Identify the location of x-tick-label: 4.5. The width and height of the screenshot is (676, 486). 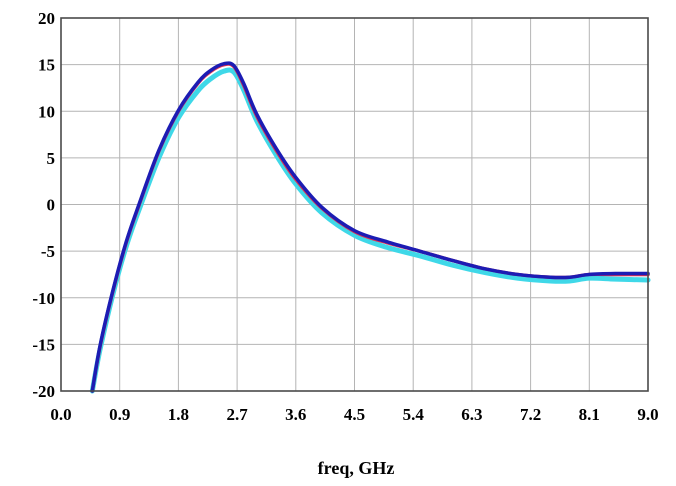
(354, 414).